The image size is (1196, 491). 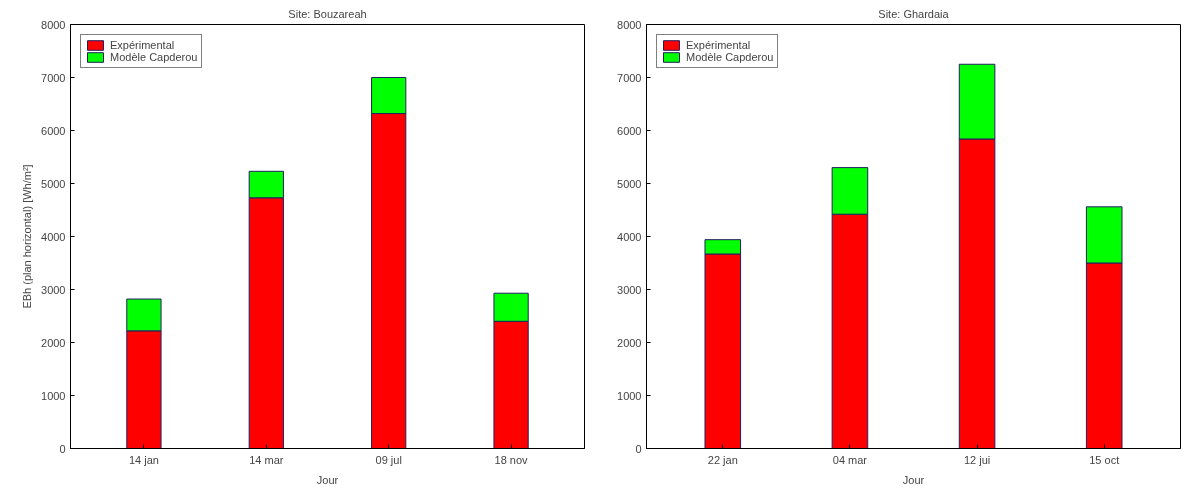 I want to click on chart-title: Site: Bouzareah, so click(x=327, y=13).